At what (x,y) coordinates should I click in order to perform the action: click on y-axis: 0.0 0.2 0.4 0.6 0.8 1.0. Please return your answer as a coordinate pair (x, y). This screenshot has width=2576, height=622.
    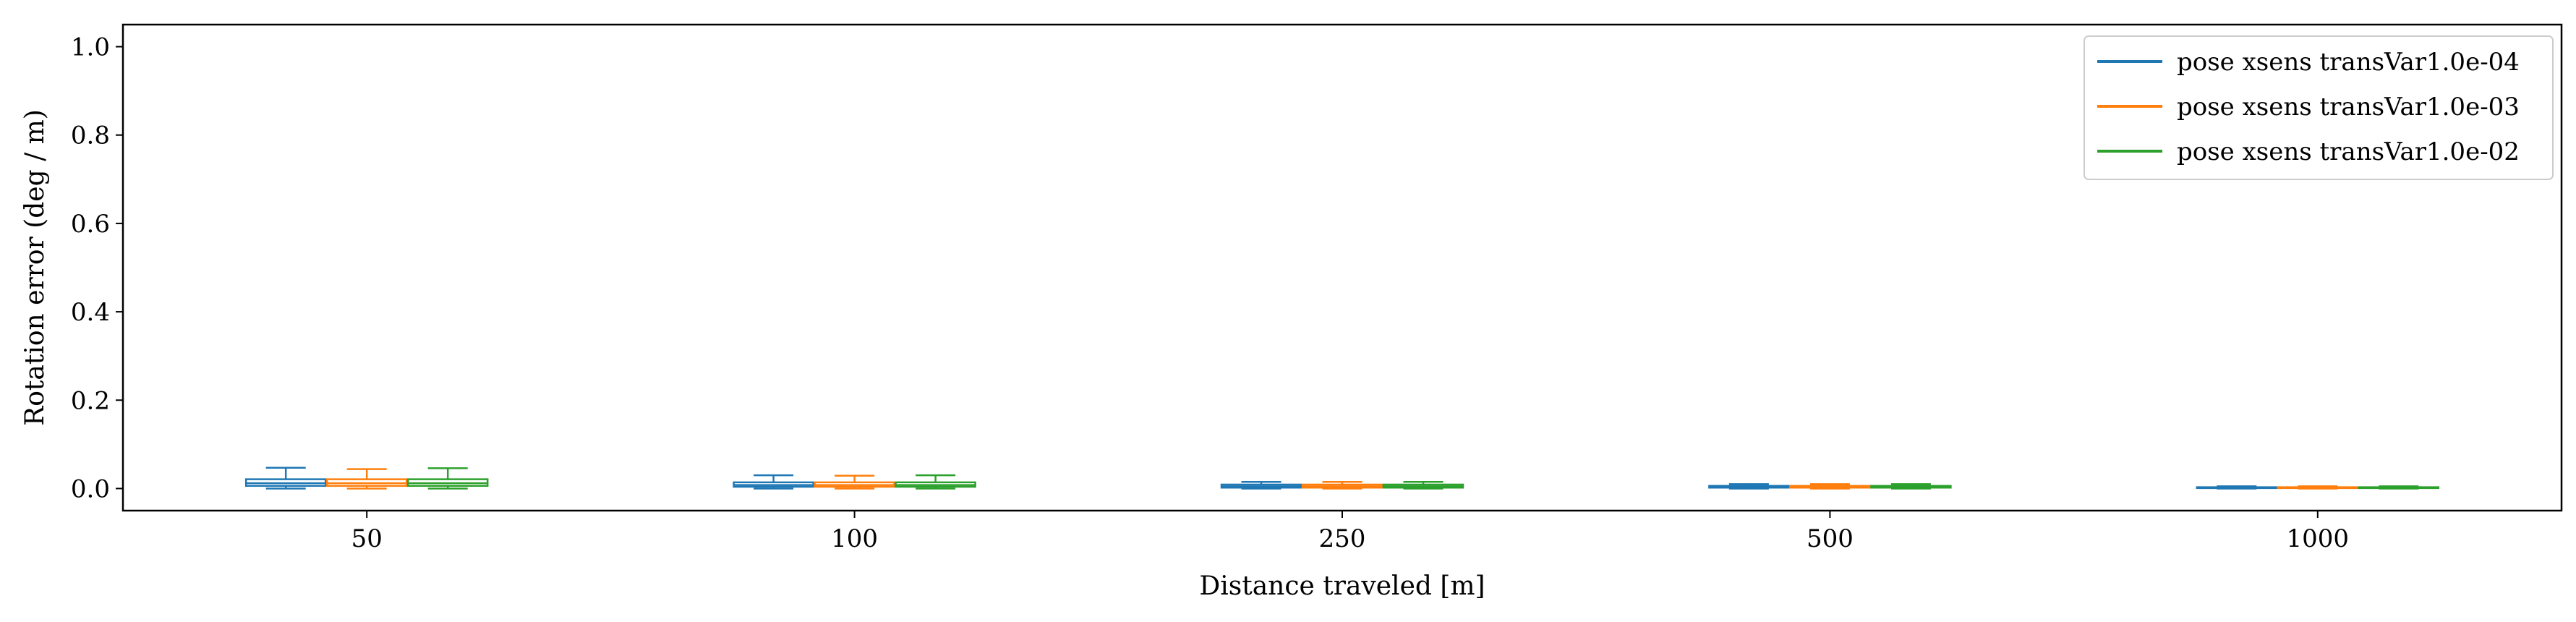
    Looking at the image, I should click on (97, 268).